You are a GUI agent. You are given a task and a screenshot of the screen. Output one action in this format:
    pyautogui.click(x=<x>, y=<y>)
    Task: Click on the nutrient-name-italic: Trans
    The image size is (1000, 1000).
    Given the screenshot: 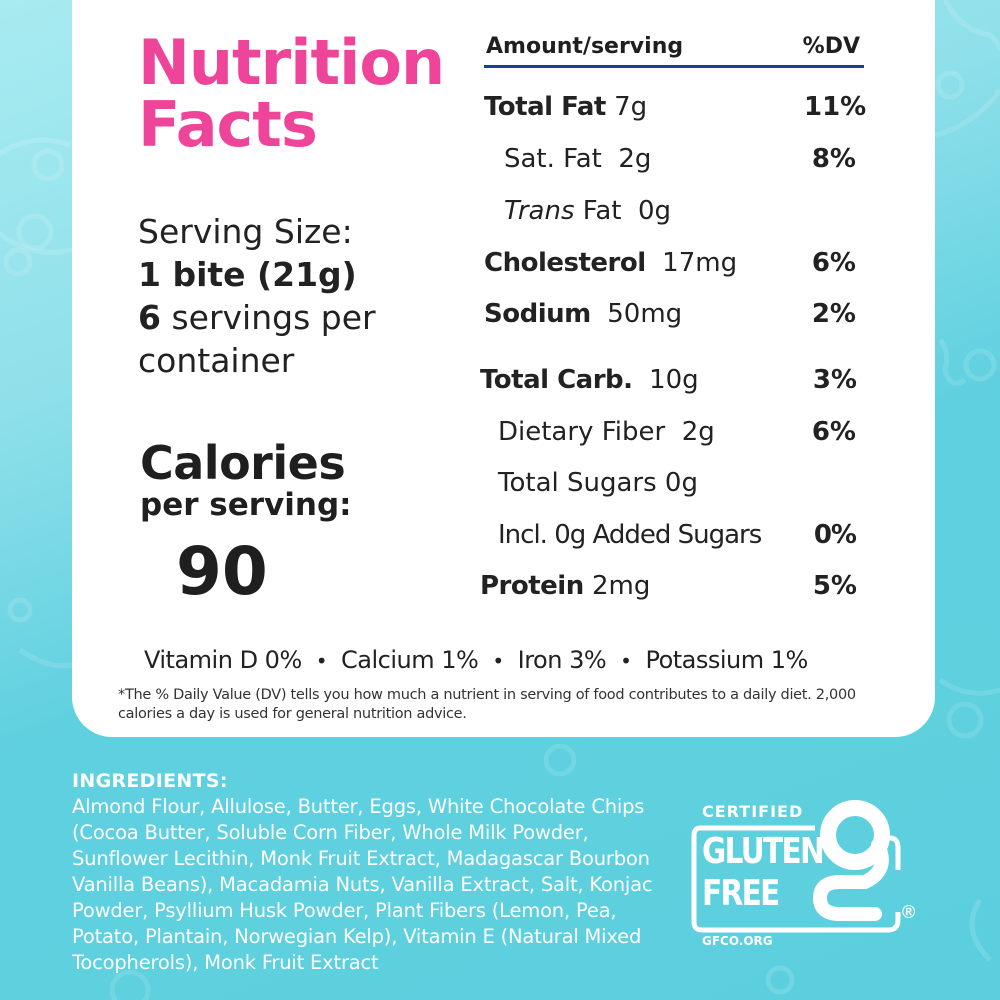 What is the action you would take?
    pyautogui.click(x=539, y=211)
    